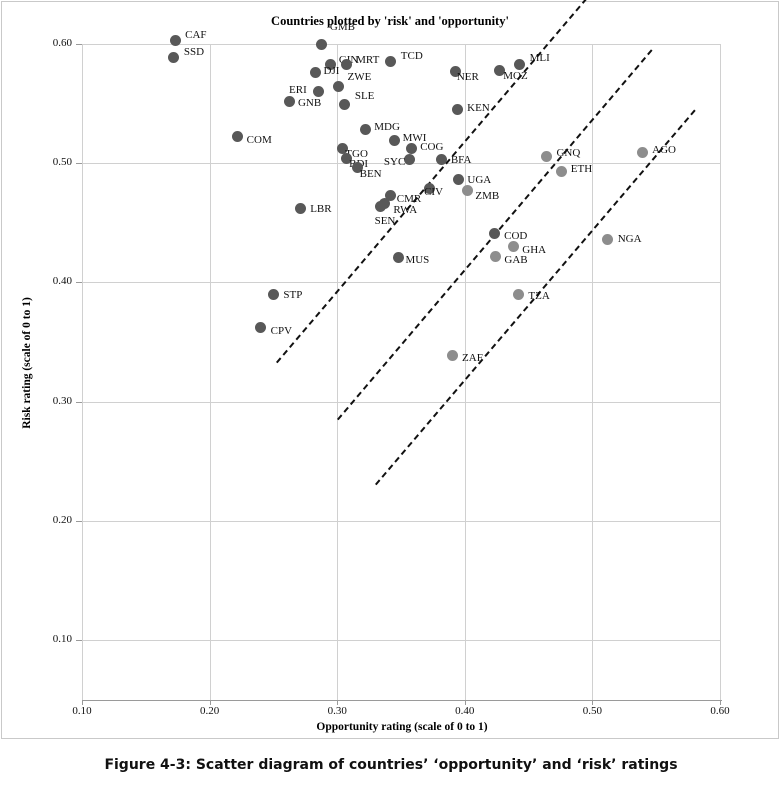 The width and height of the screenshot is (782, 786). What do you see at coordinates (309, 103) in the screenshot?
I see `data-point-label-GNB: GNB` at bounding box center [309, 103].